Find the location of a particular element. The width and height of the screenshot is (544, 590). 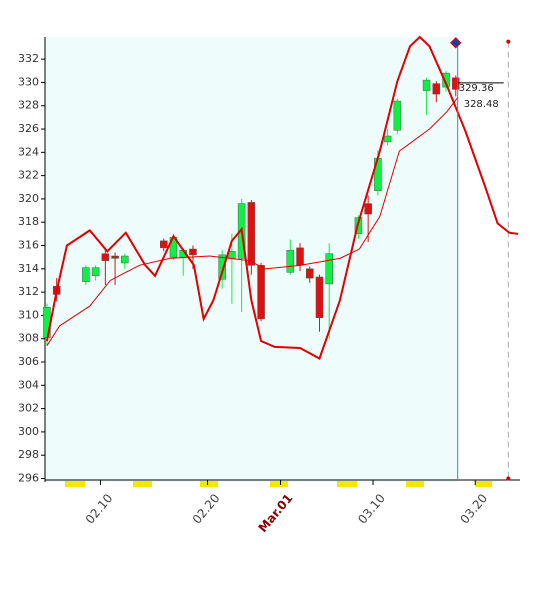

y-tick-label: 312 is located at coordinates (28, 291).